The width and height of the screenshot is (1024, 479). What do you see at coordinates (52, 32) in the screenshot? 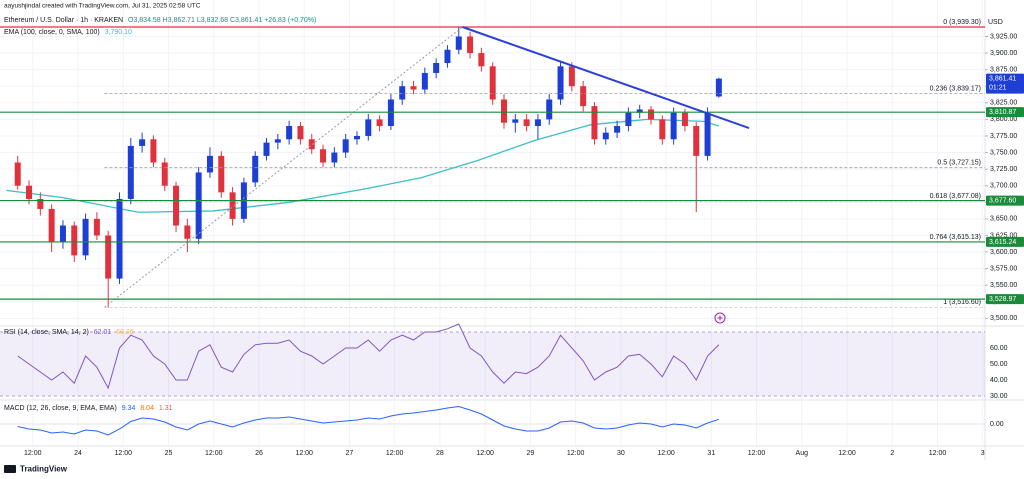
I see `ema-label: EMA (100, close, 0, SMA, 100)` at bounding box center [52, 32].